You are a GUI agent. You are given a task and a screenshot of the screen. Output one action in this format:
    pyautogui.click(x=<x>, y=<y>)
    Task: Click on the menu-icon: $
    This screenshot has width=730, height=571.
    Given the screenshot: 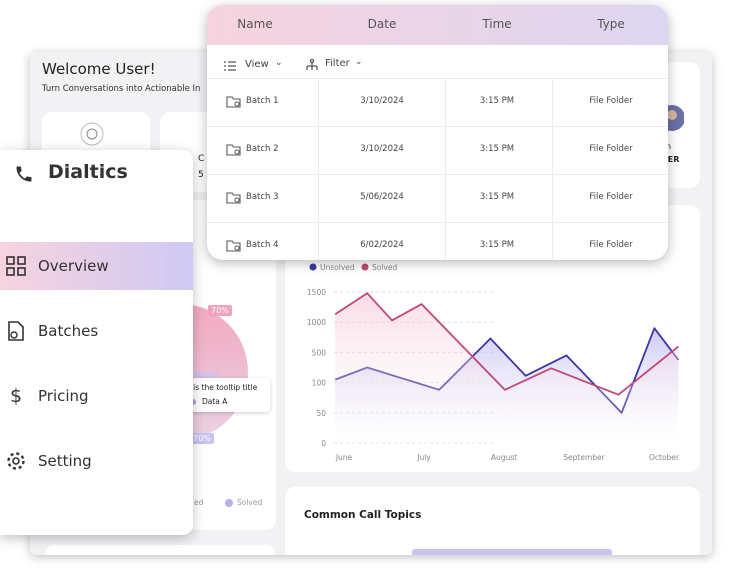 What is the action you would take?
    pyautogui.click(x=16, y=396)
    